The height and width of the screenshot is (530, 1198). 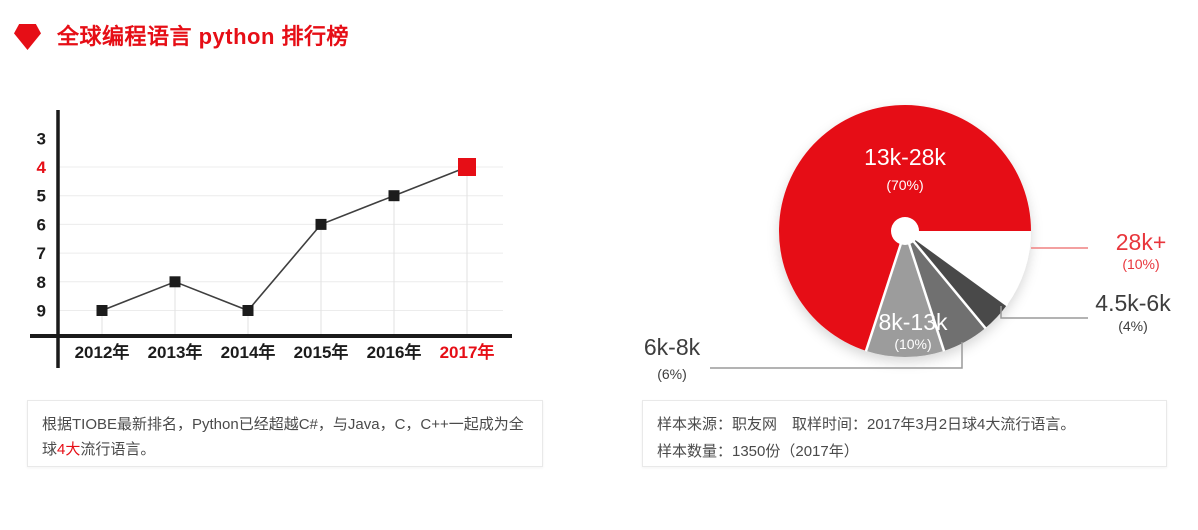 I want to click on pie-pct-6k-8k: (6%), so click(x=672, y=374).